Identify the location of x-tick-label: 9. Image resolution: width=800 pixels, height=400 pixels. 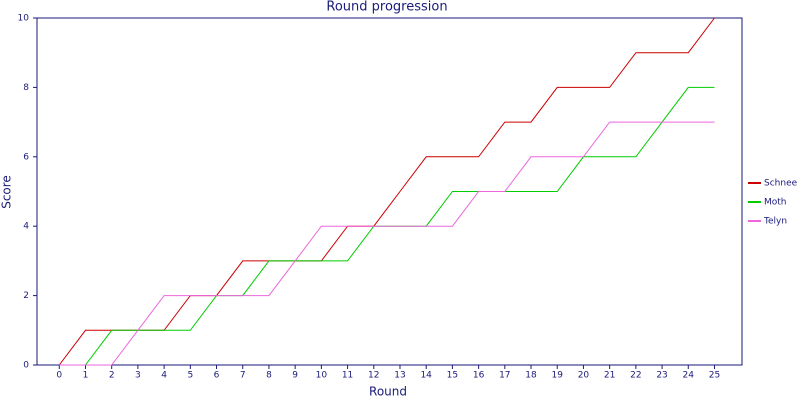
(295, 376).